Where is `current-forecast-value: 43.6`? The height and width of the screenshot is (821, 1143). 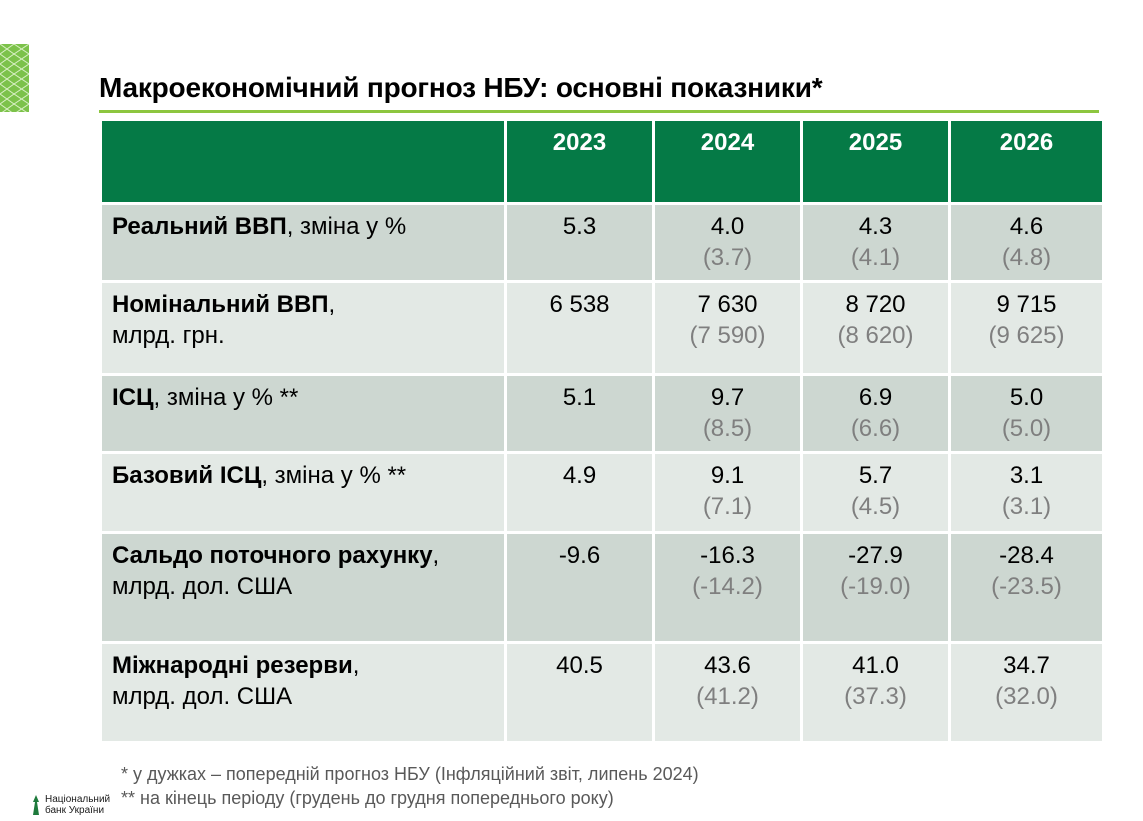
current-forecast-value: 43.6 is located at coordinates (727, 665).